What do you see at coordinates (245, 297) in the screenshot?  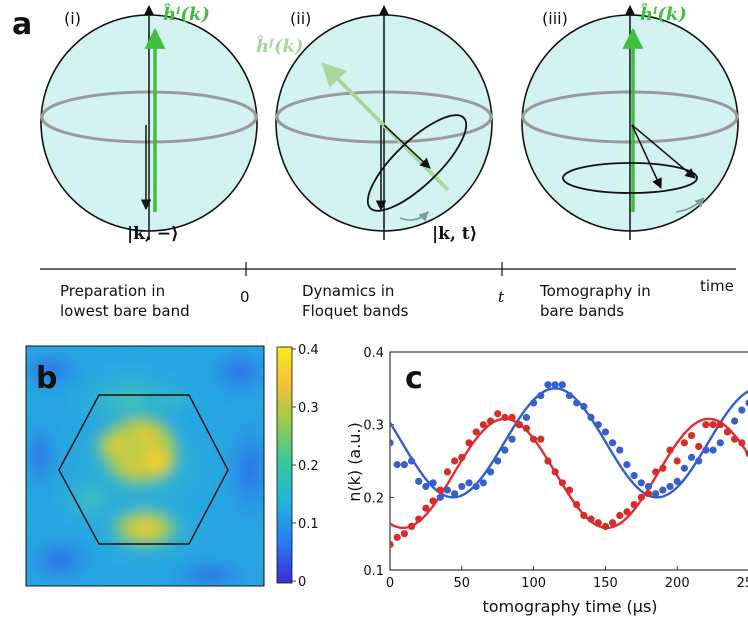 I see `tick-zero-label: 0` at bounding box center [245, 297].